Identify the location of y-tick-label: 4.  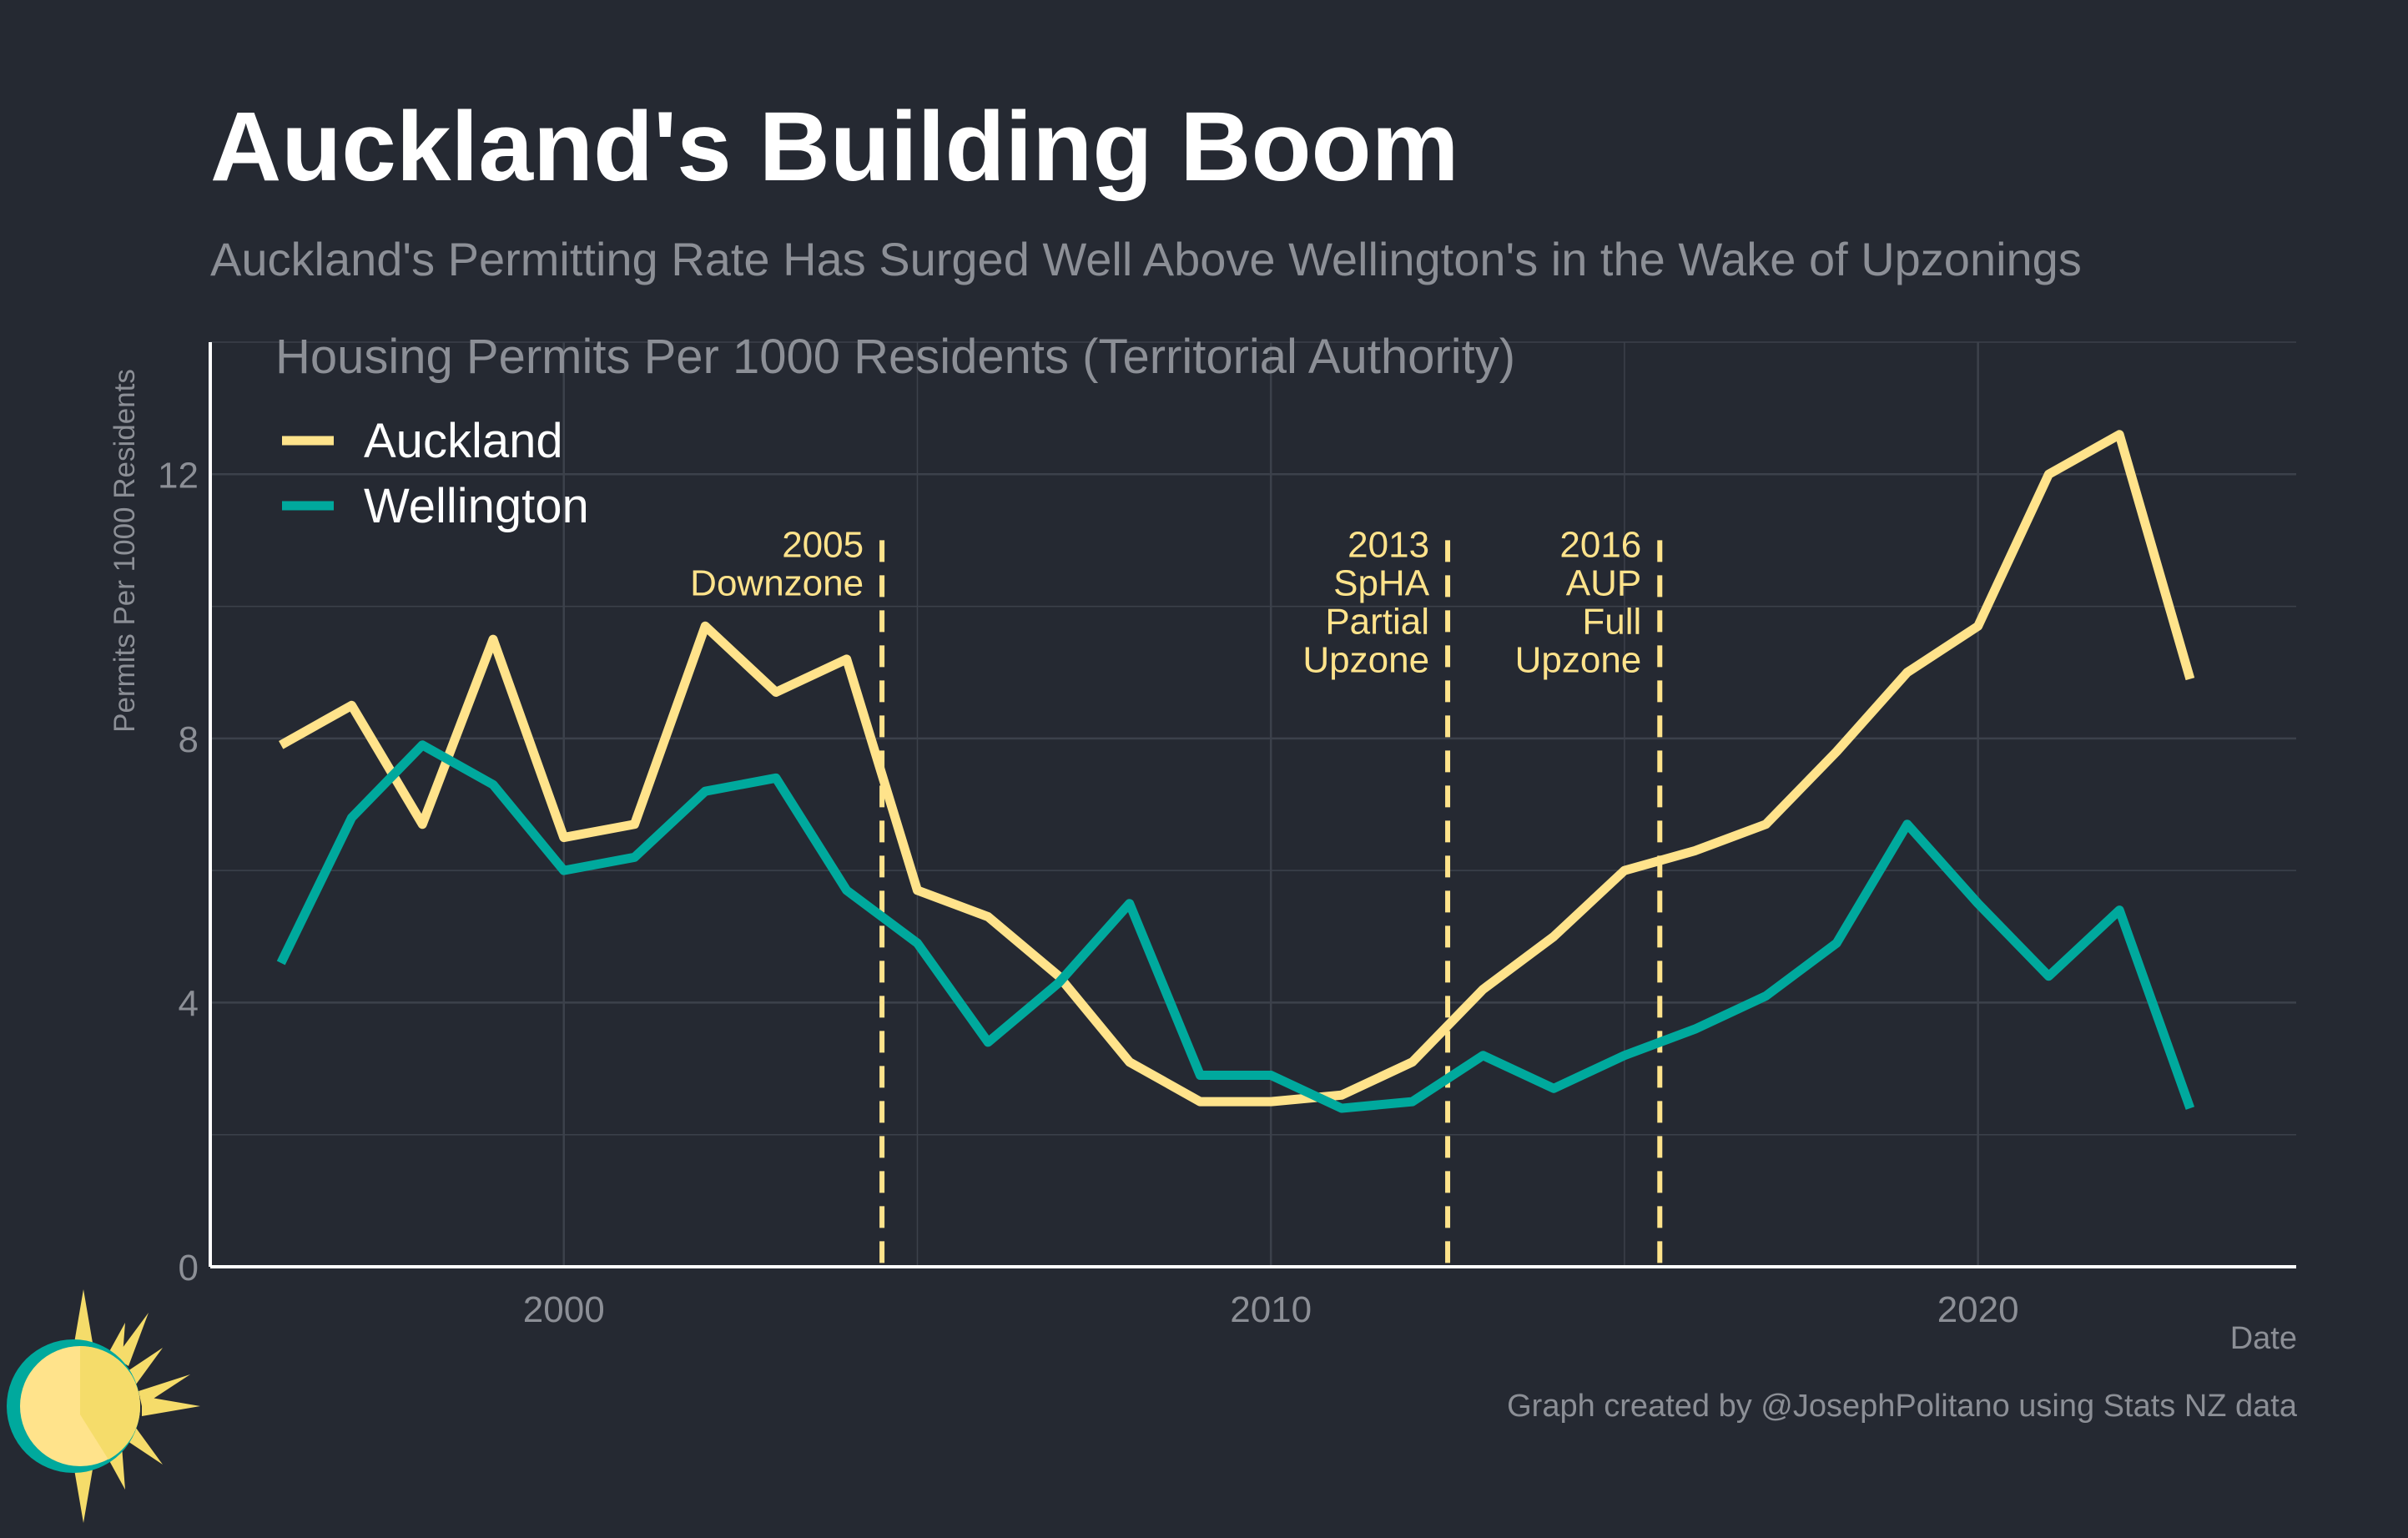
(189, 1003).